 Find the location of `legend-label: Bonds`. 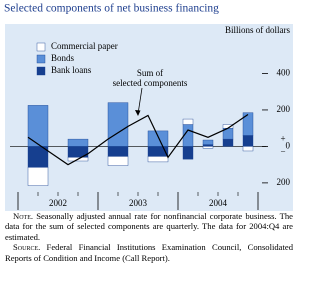

legend-label: Bonds is located at coordinates (63, 58).